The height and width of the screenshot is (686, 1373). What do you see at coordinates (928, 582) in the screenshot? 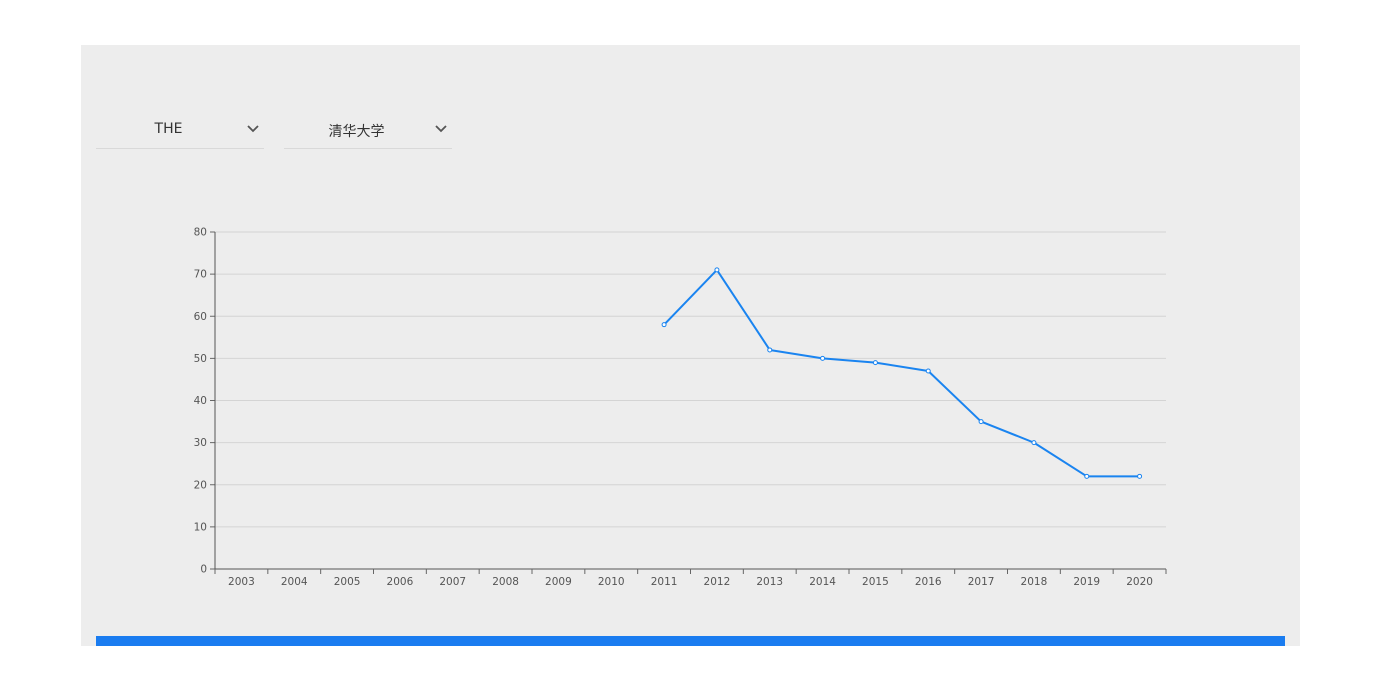
I see `x-tick-label: 2016` at bounding box center [928, 582].